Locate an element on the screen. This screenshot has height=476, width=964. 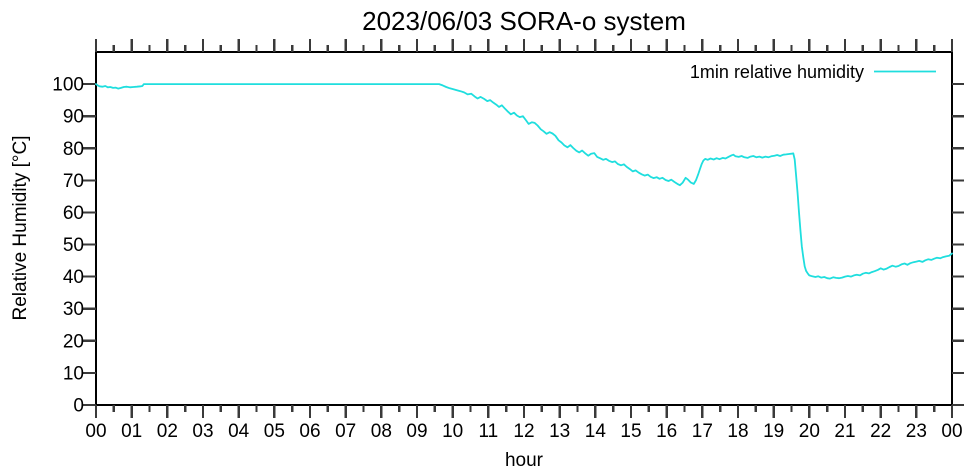
x-tick-label: 13 is located at coordinates (559, 431).